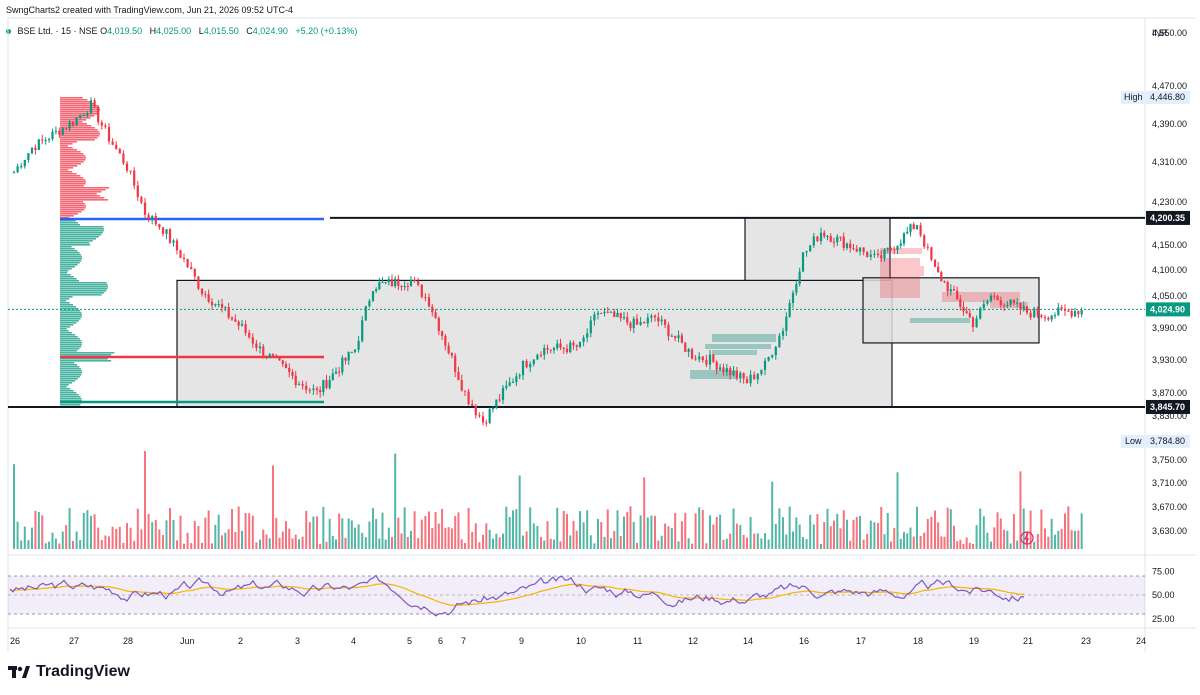 The height and width of the screenshot is (695, 1200). Describe the element at coordinates (125, 31) in the screenshot. I see `open-value: 4,019.50` at that location.